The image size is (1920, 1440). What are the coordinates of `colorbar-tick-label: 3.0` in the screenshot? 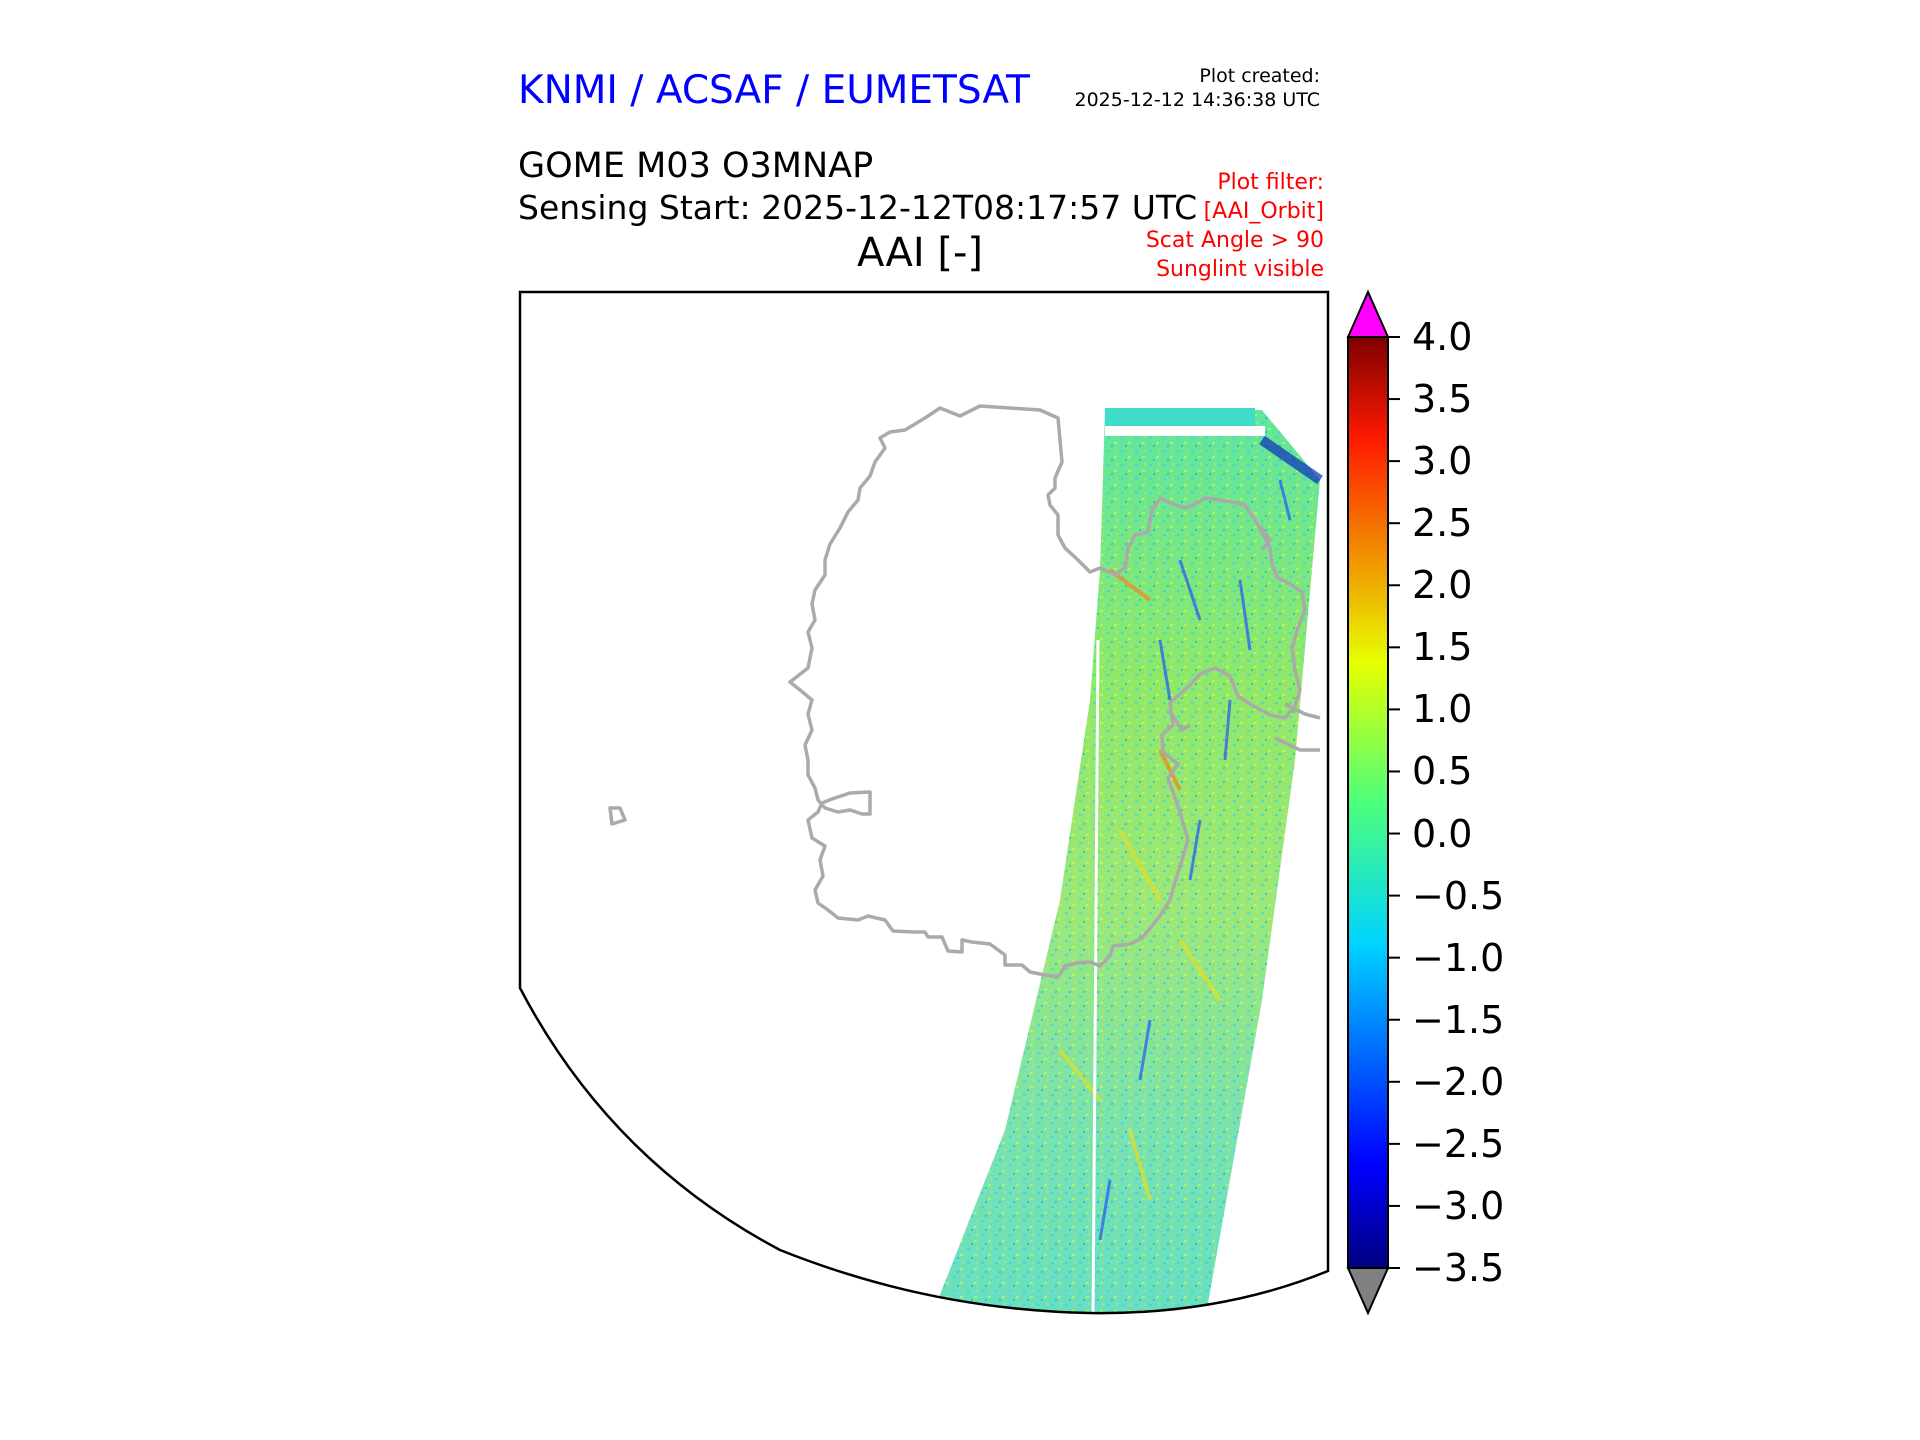 It's located at (1442, 461).